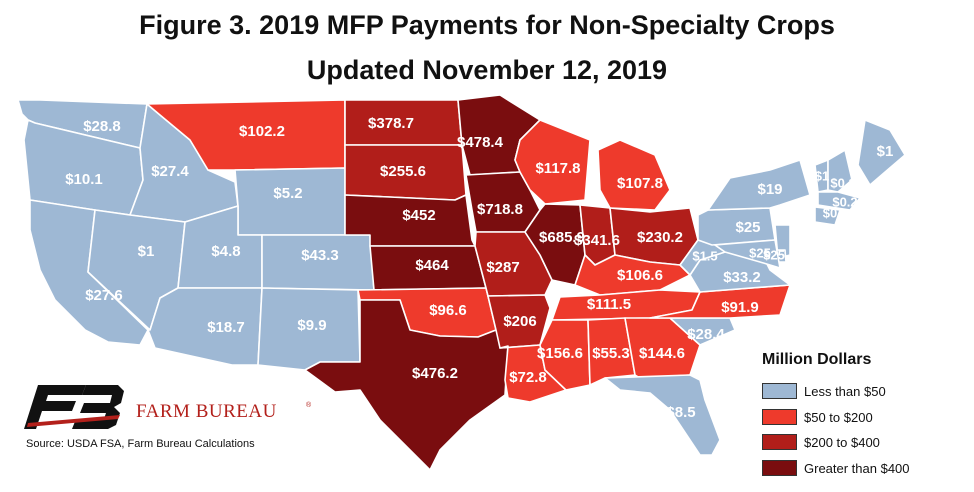 The height and width of the screenshot is (492, 974). I want to click on state-al, so click(611, 351).